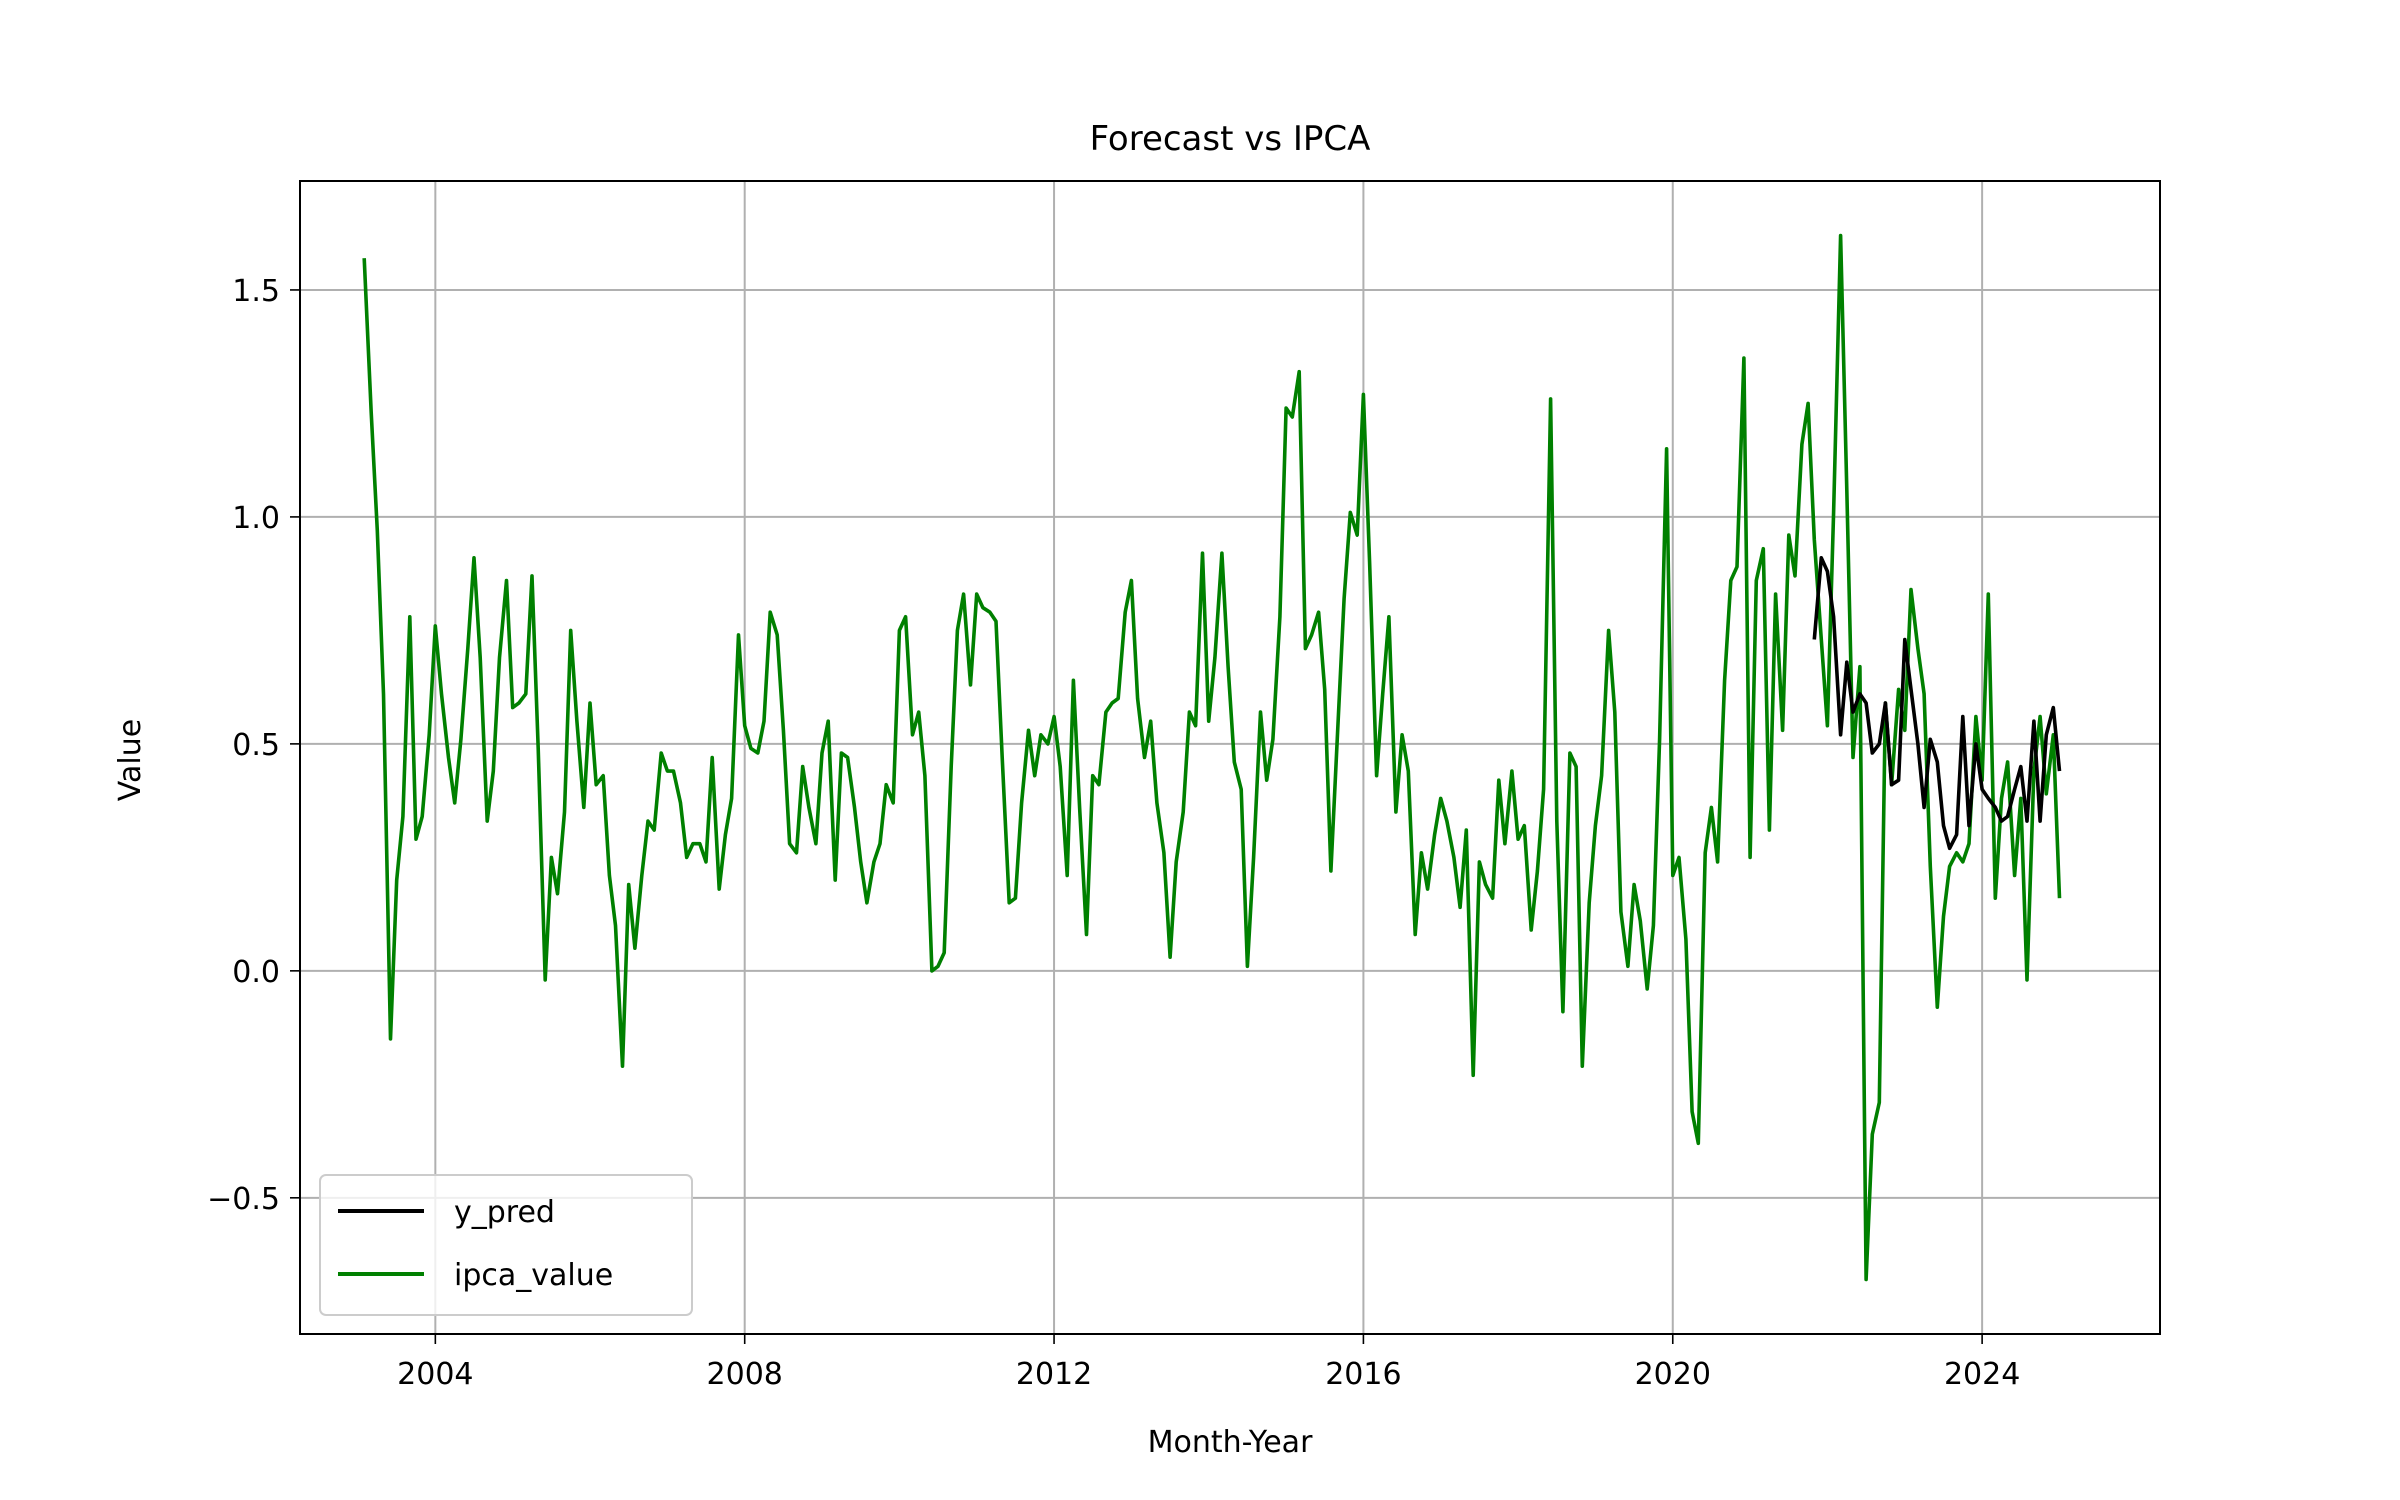 The height and width of the screenshot is (1500, 2400). I want to click on x-tick-label: 2012, so click(1054, 1374).